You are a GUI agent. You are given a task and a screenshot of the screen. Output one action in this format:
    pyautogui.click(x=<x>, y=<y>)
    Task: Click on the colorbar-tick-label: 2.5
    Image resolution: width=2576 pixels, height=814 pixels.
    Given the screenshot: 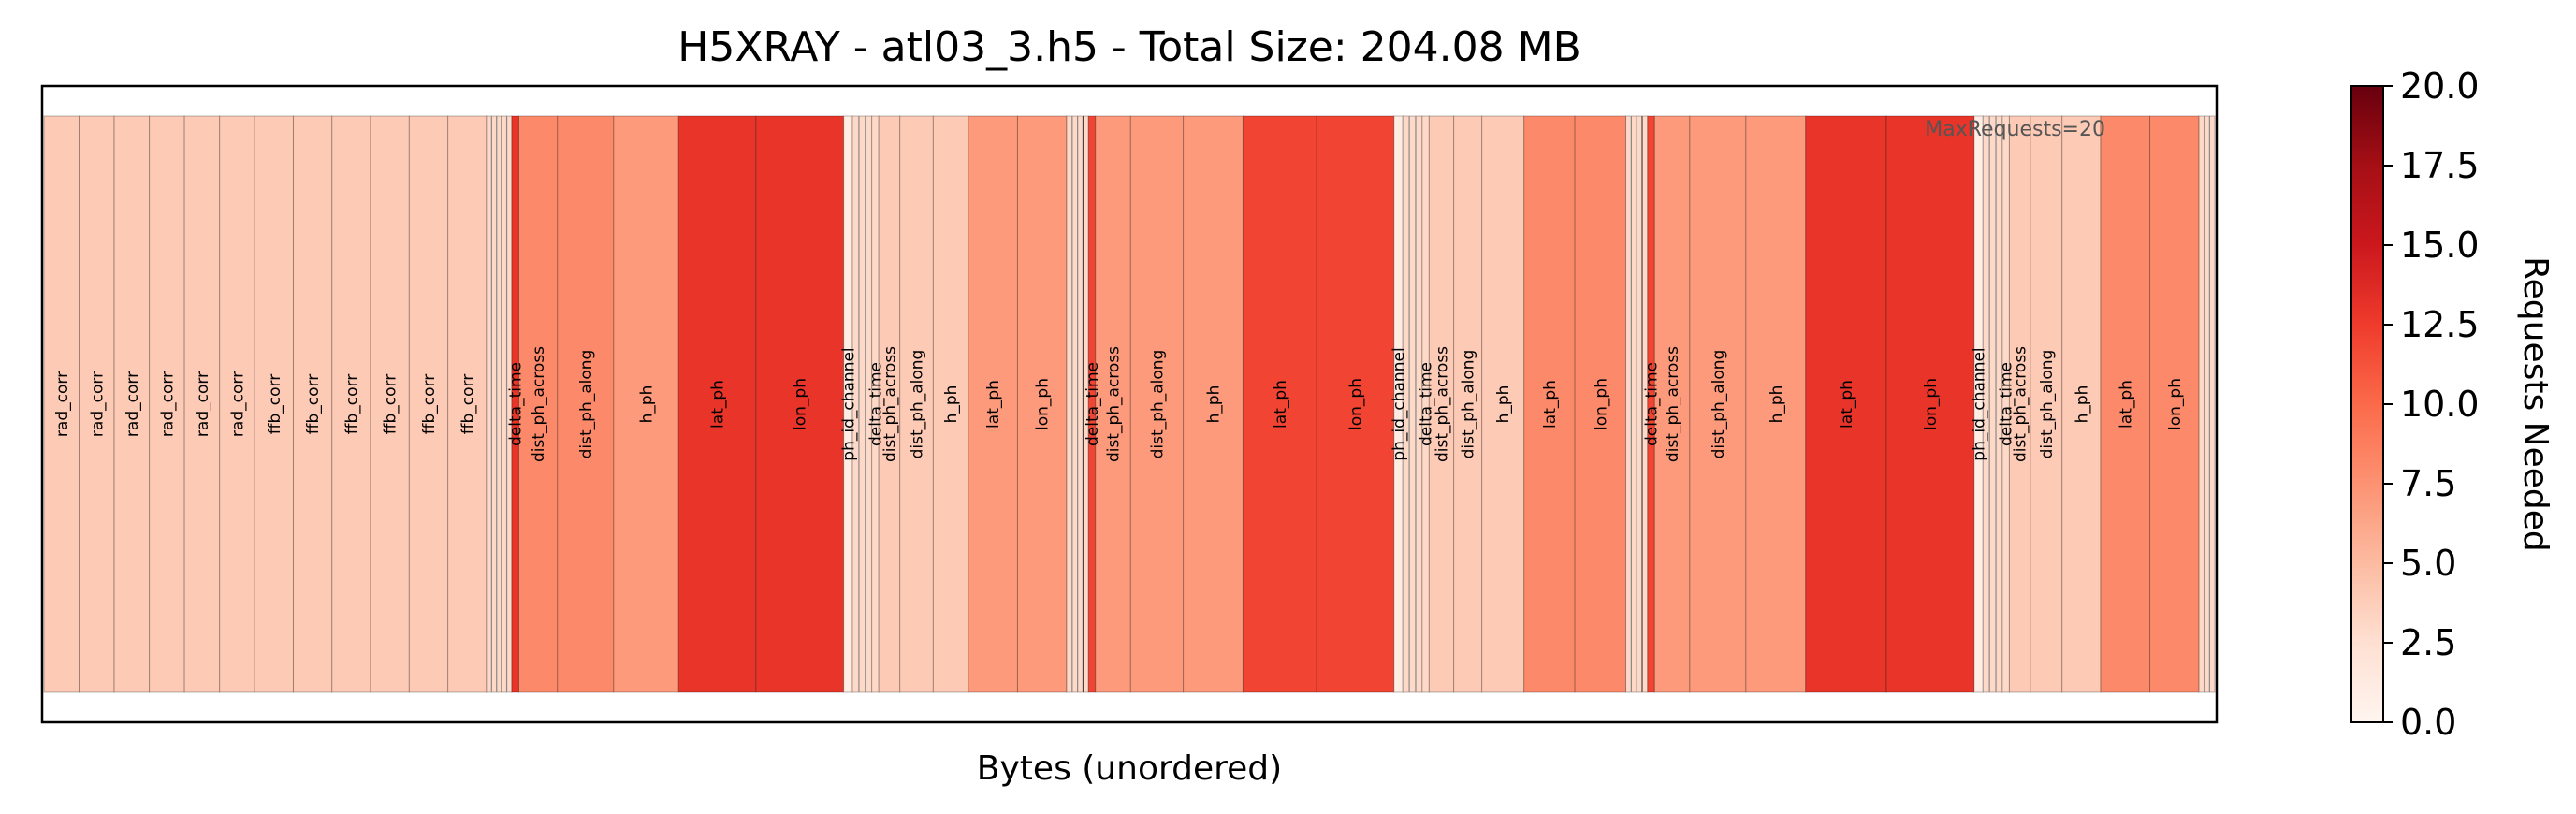 What is the action you would take?
    pyautogui.click(x=2428, y=642)
    